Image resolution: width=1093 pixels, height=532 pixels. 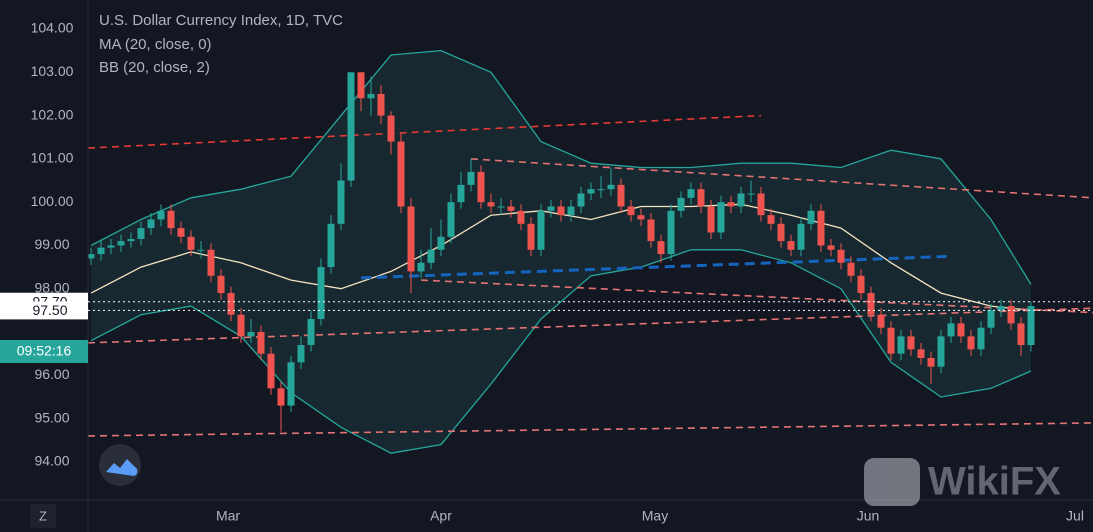 I want to click on y-tick-label: 94.00, so click(x=51, y=461).